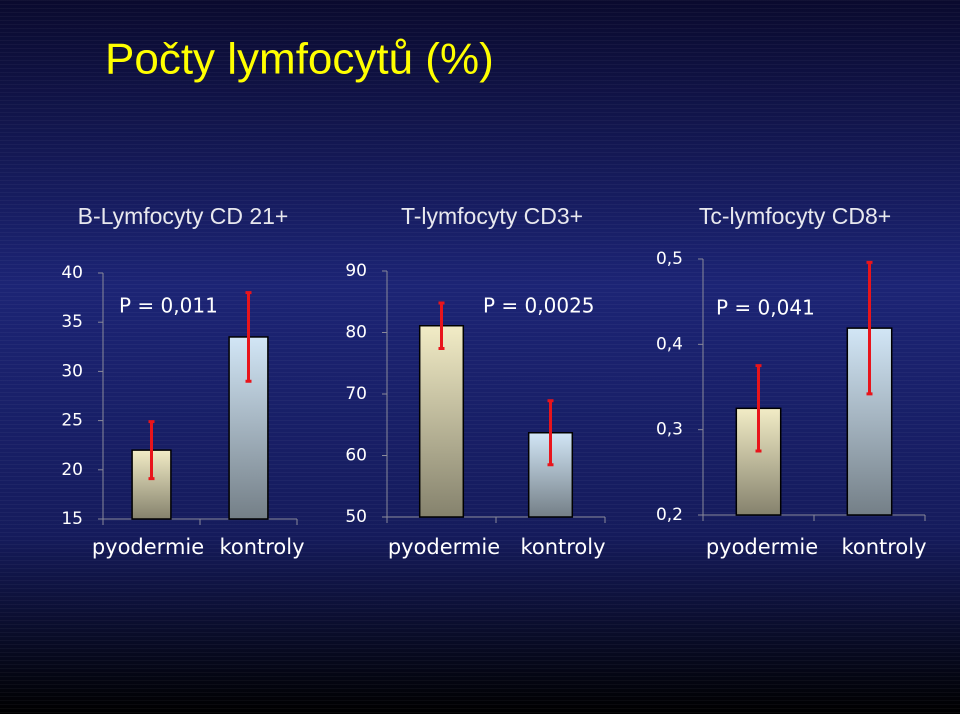  I want to click on y-tick-label: 50, so click(356, 517).